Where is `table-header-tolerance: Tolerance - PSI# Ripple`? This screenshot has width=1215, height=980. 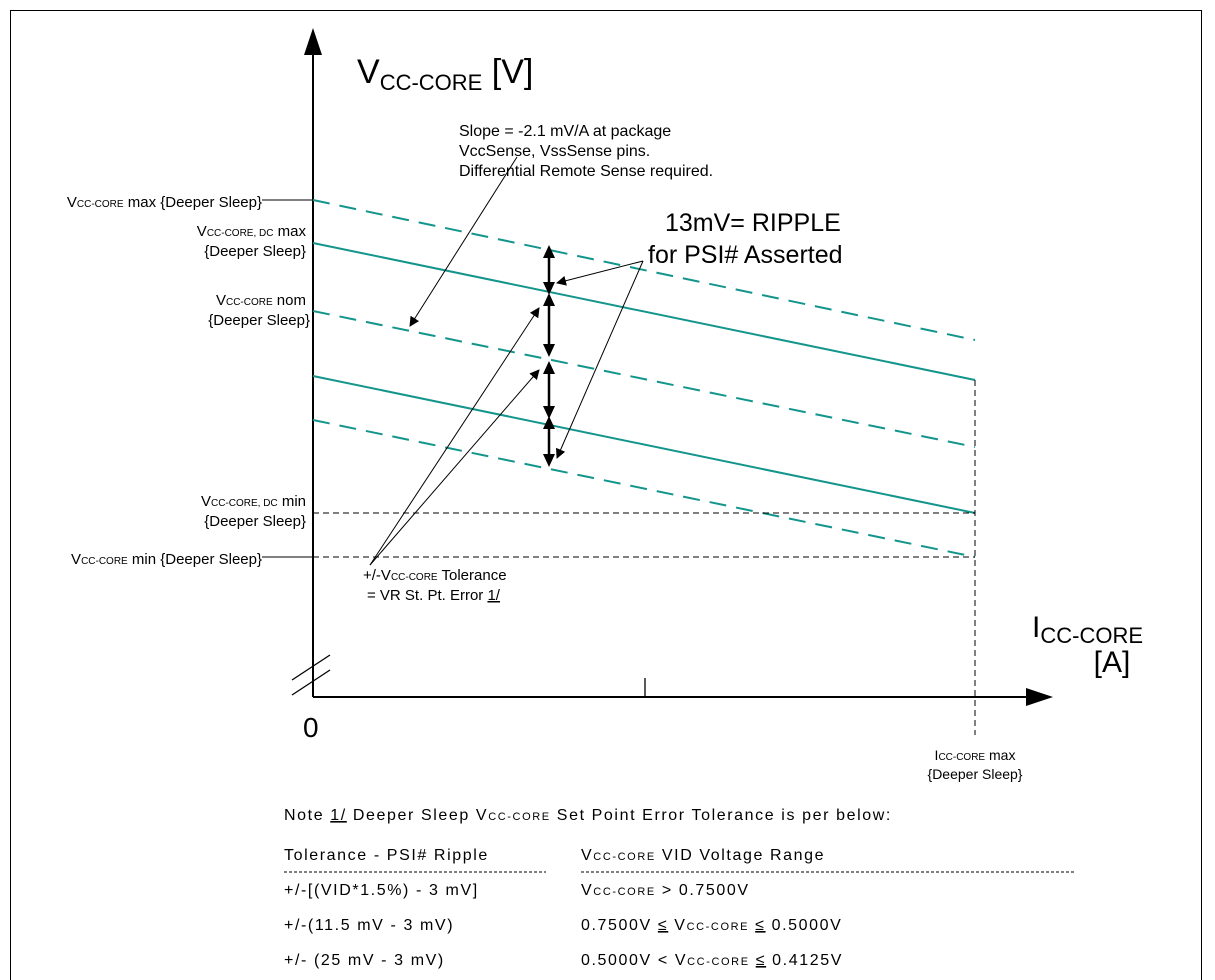 table-header-tolerance: Tolerance - PSI# Ripple is located at coordinates (386, 855).